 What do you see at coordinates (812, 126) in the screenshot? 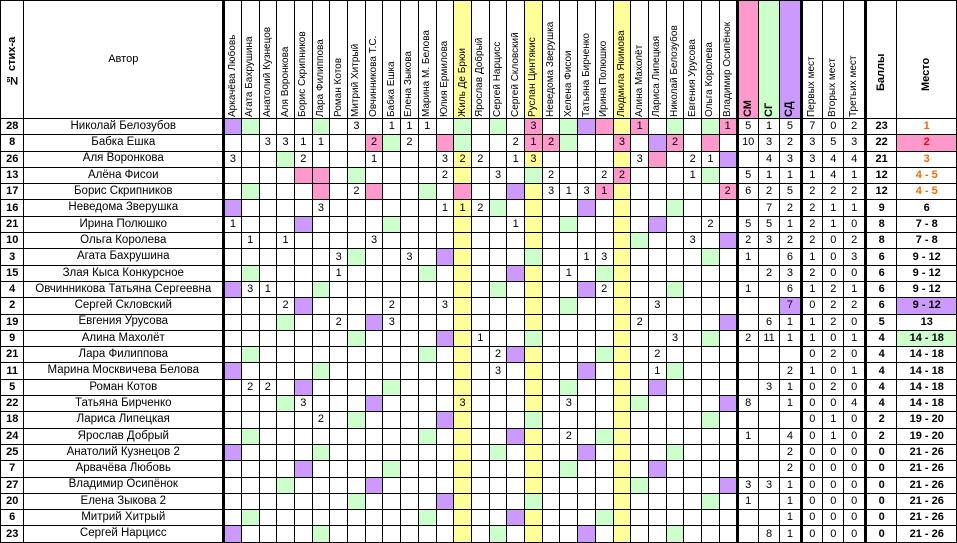
I see `first-places-cell: 7` at bounding box center [812, 126].